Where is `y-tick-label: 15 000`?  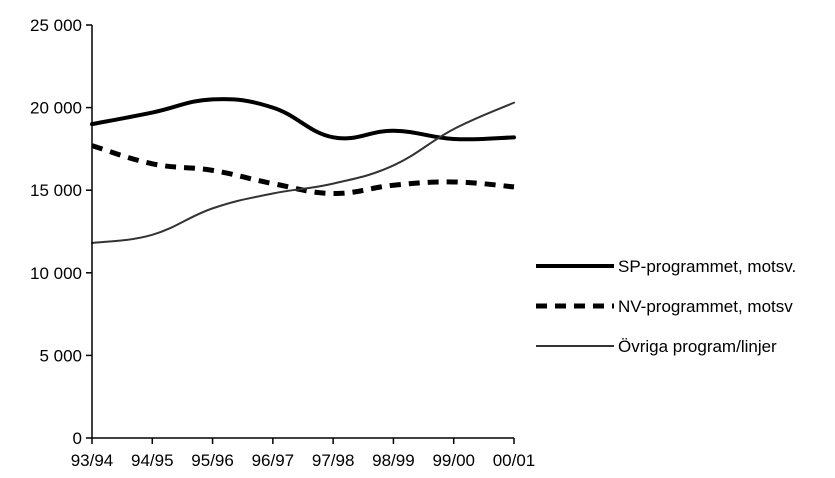
y-tick-label: 15 000 is located at coordinates (56, 190).